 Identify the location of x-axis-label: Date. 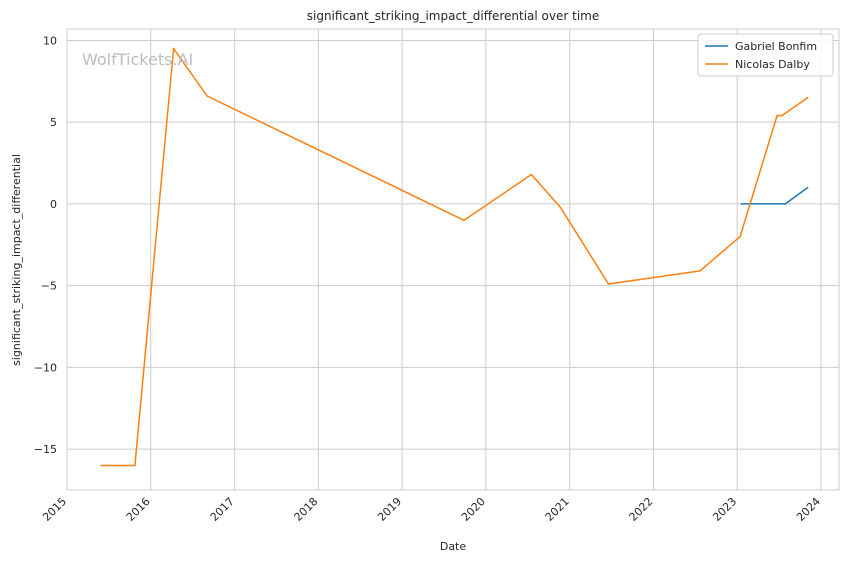
(453, 546).